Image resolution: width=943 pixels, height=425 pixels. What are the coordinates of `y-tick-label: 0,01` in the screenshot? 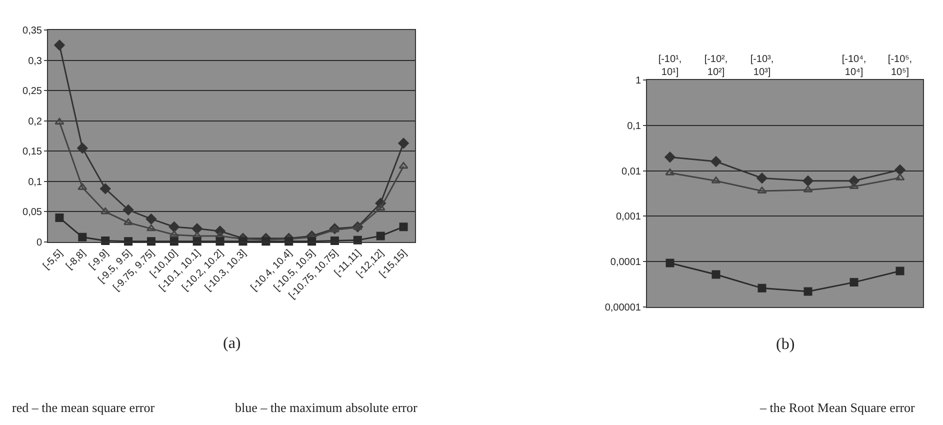 It's located at (632, 172).